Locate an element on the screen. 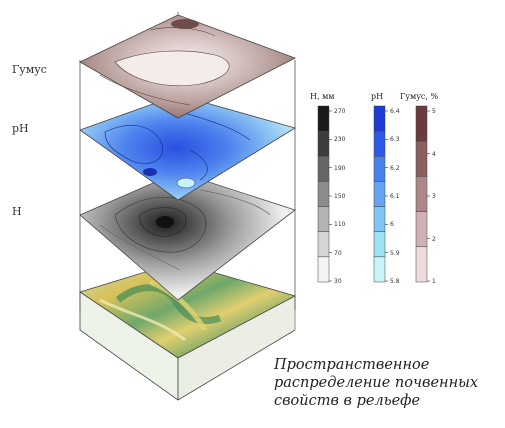 The image size is (505, 428). colorbar-2-tick-label: 1 is located at coordinates (434, 281).